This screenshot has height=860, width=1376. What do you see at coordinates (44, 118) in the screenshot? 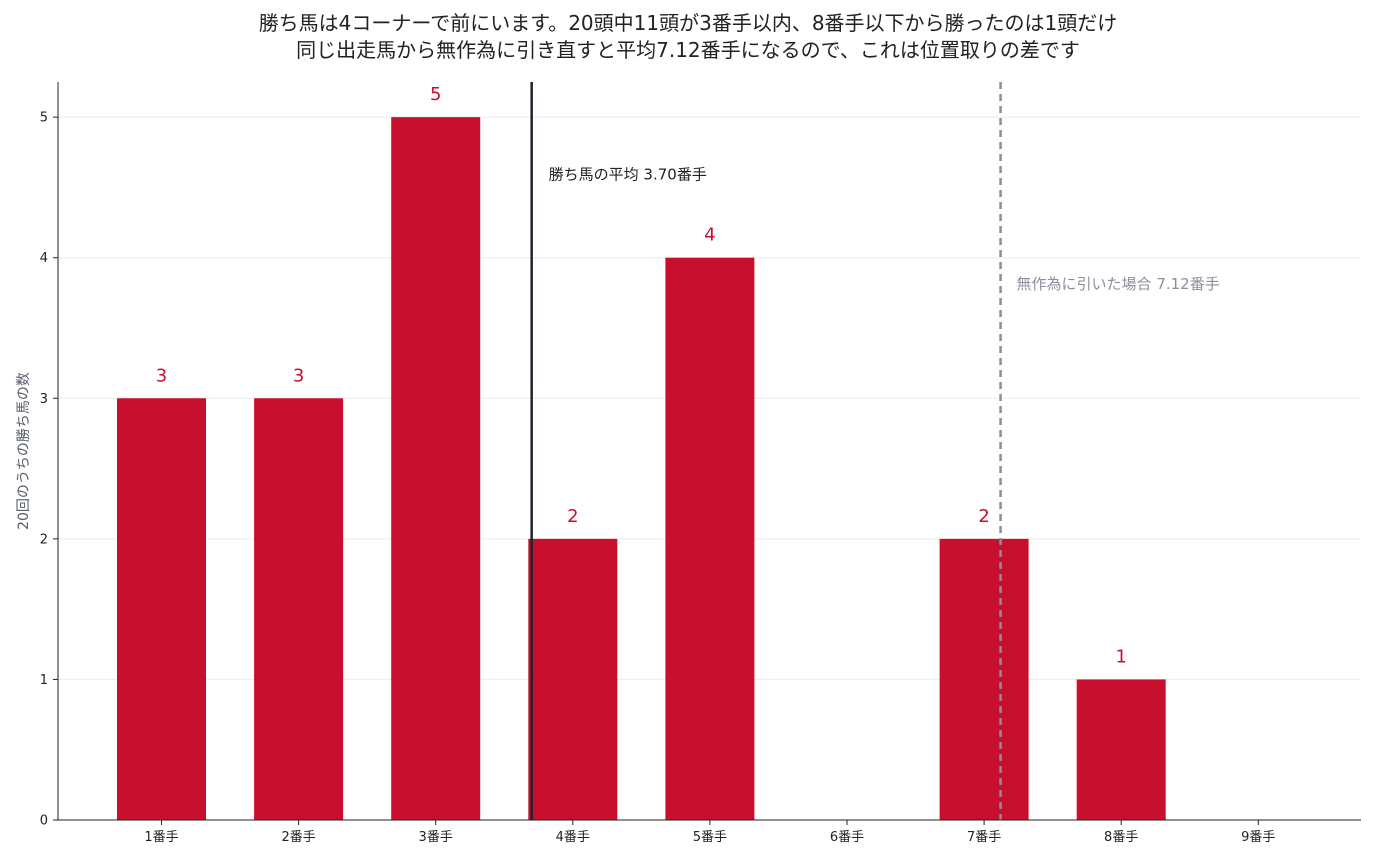
I see `y-tick-label: 5` at bounding box center [44, 118].